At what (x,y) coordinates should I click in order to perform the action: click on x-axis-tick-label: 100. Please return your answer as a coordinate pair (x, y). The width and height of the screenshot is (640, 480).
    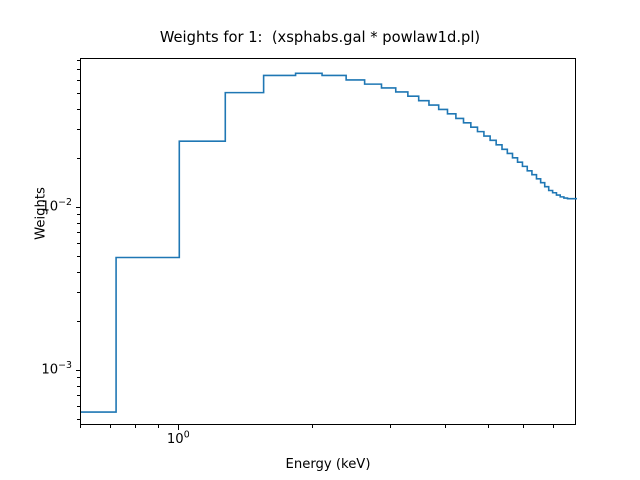
    Looking at the image, I should click on (178, 438).